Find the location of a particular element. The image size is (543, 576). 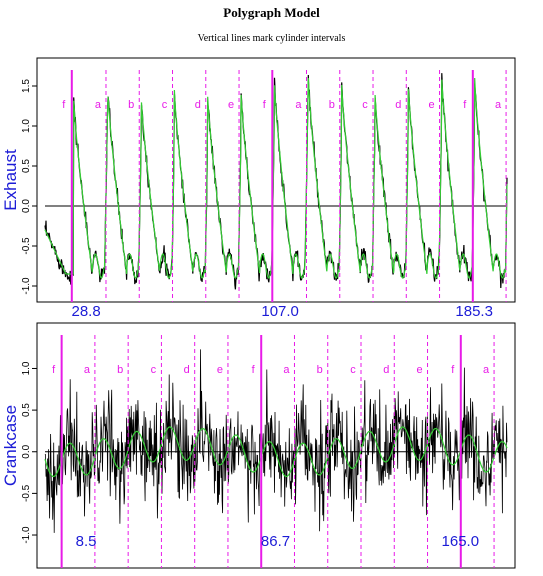

crankcase-fit-series-line is located at coordinates (276, 452).